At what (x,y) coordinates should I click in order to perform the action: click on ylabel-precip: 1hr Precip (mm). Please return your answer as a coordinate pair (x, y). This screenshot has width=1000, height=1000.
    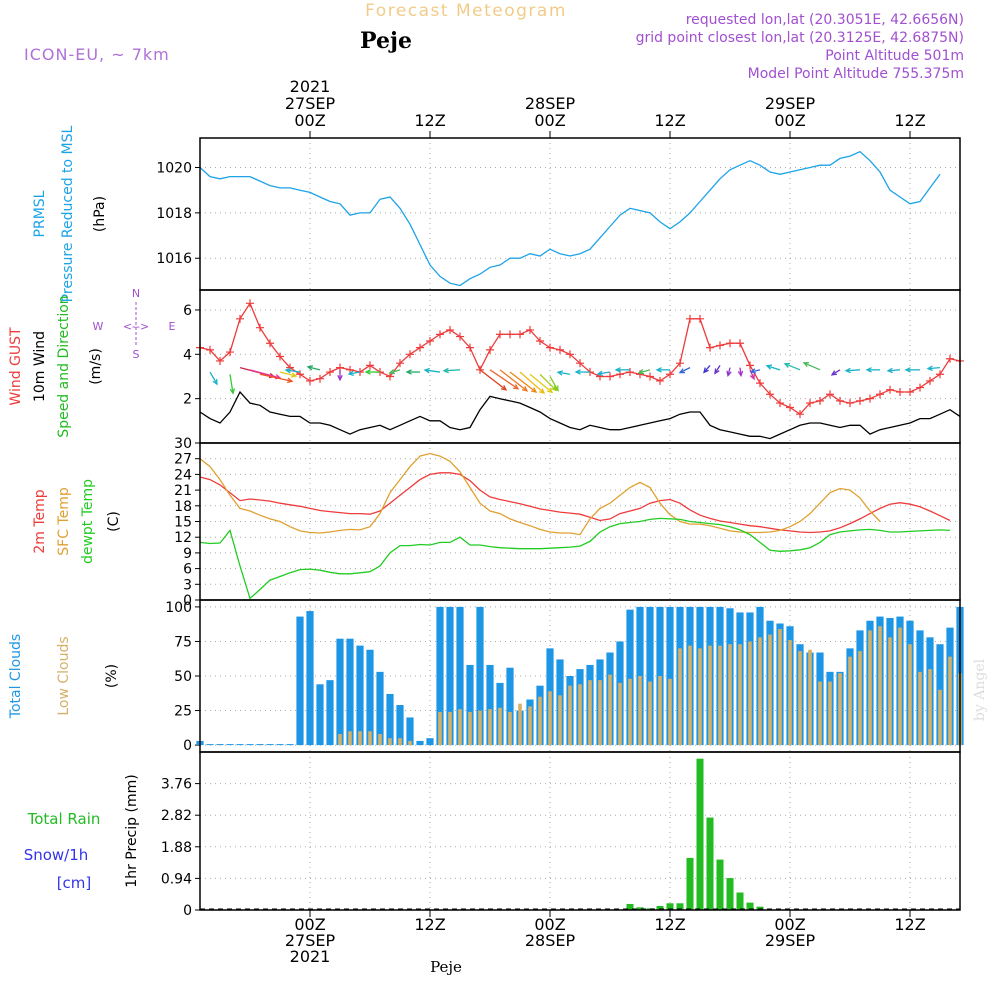
    Looking at the image, I should click on (132, 830).